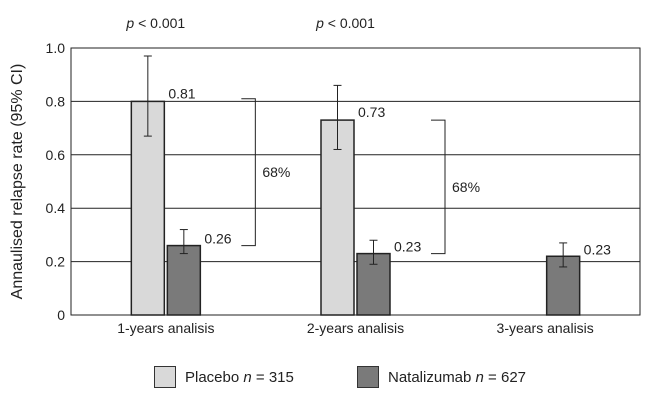 Image resolution: width=645 pixels, height=394 pixels. I want to click on y-tick-label: 1.0, so click(56, 48).